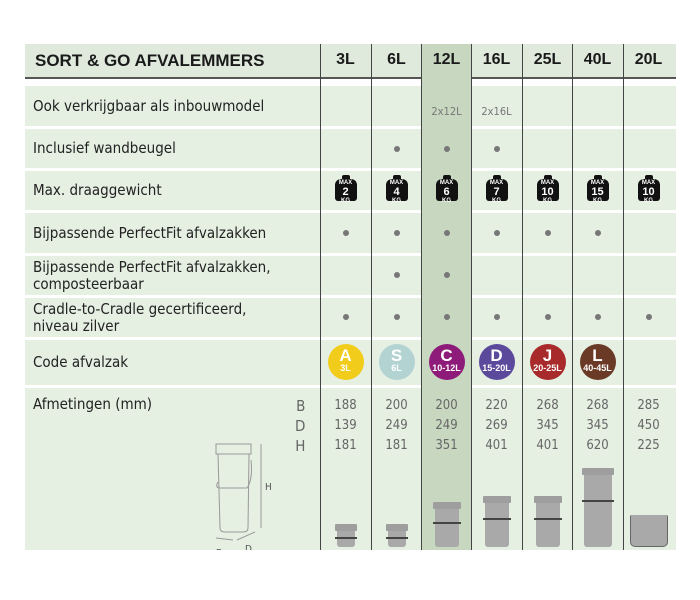 The height and width of the screenshot is (600, 700). Describe the element at coordinates (243, 496) in the screenshot. I see `bin-dimension-diagram: H B D` at that location.